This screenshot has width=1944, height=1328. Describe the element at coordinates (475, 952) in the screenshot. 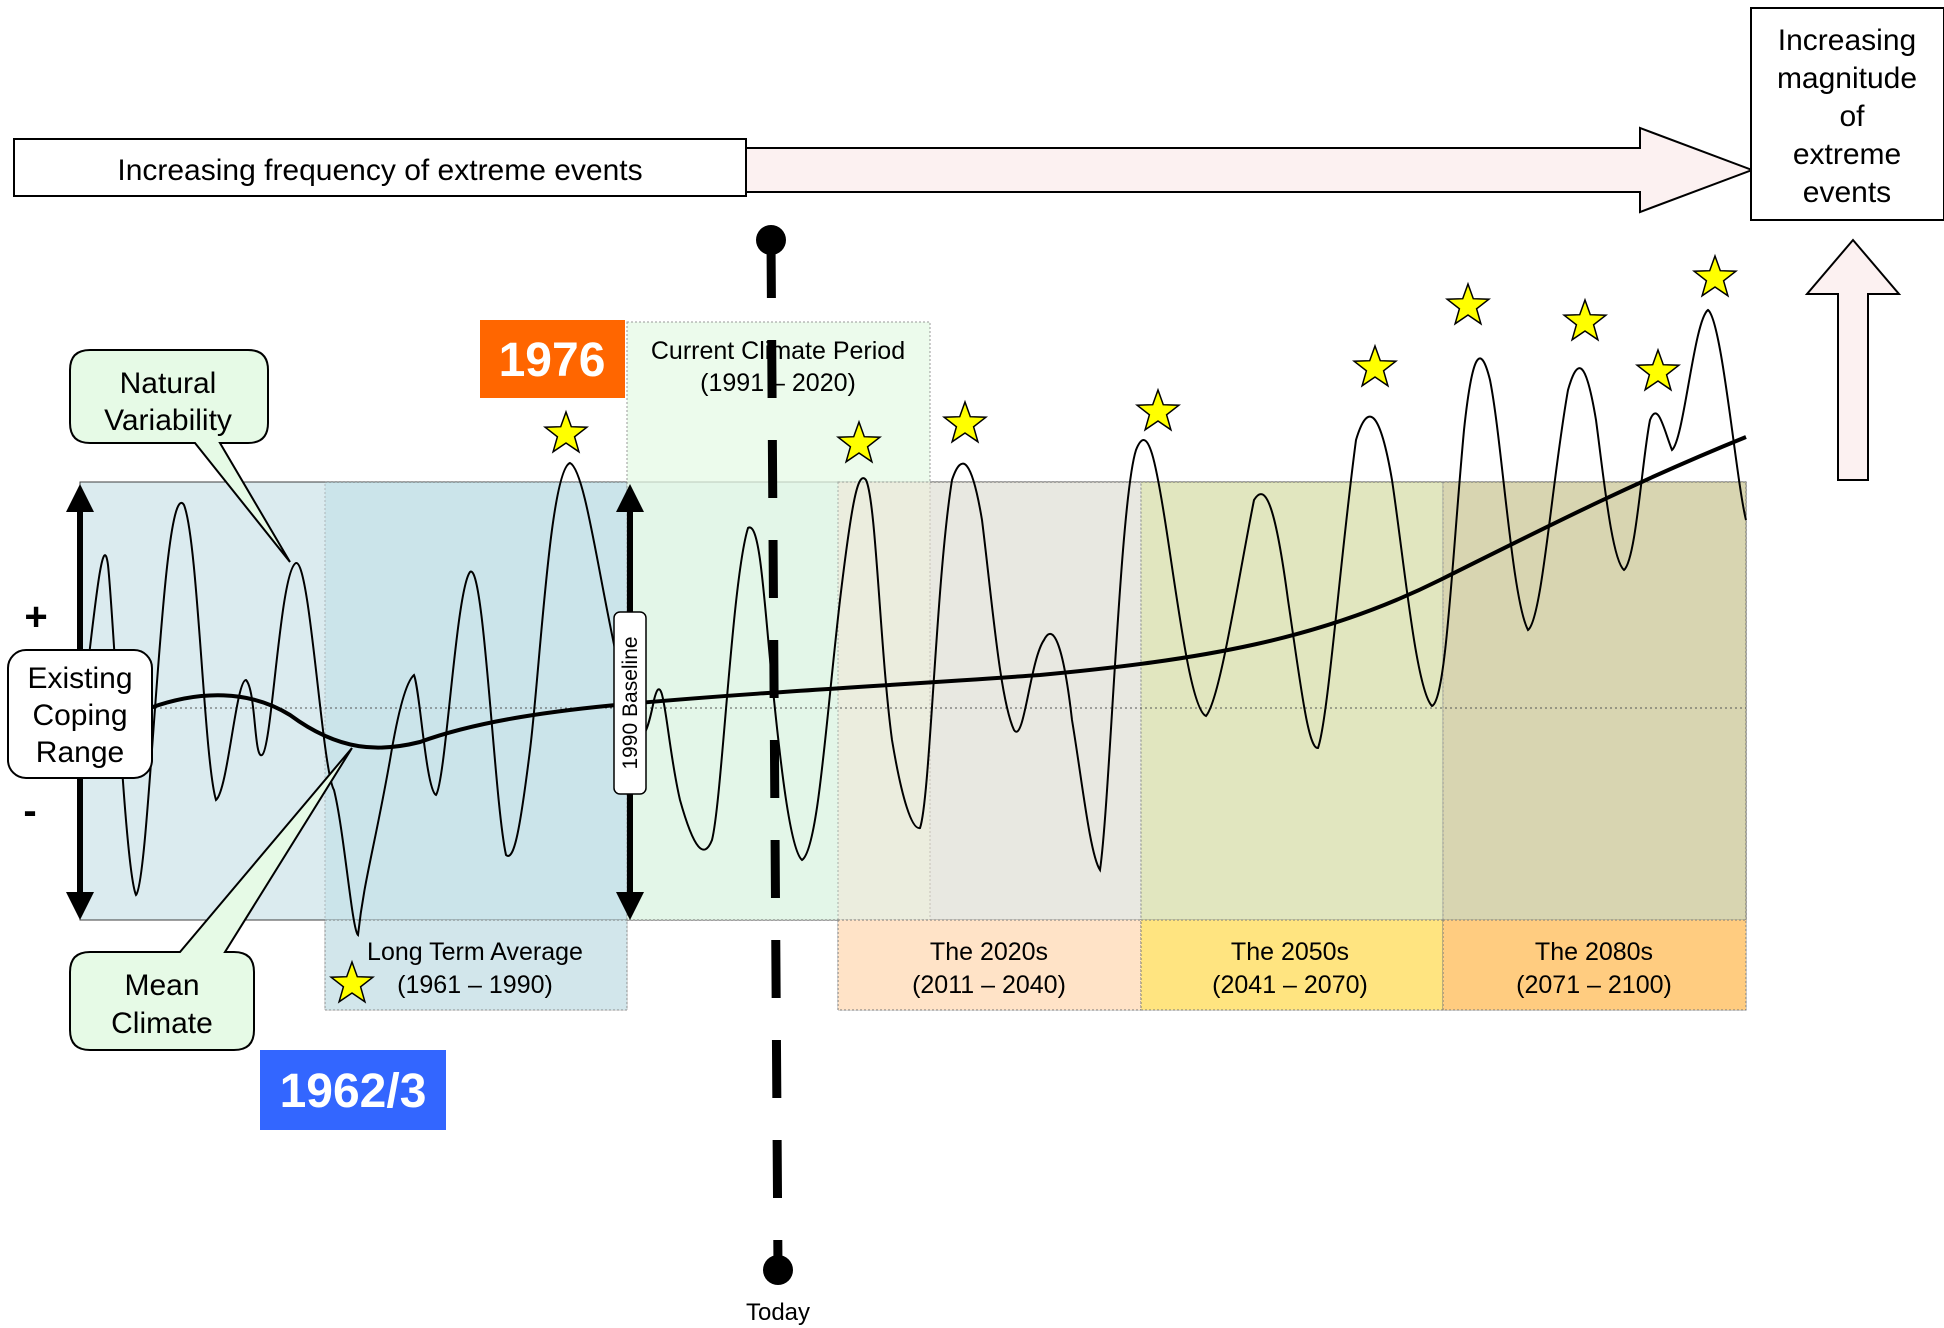

I see `long-term-label-1: Long Term Average` at that location.